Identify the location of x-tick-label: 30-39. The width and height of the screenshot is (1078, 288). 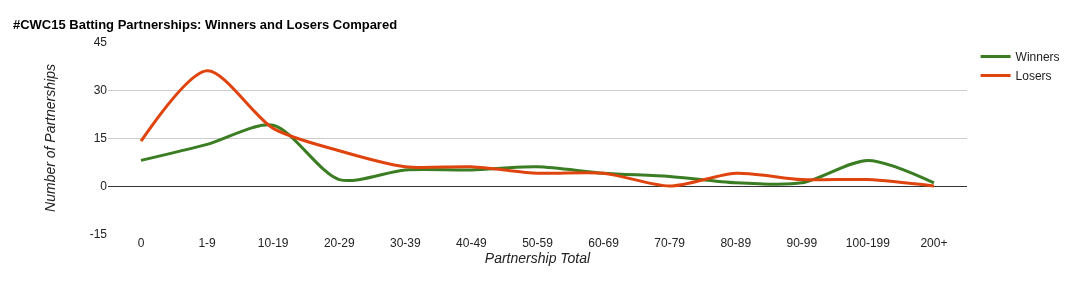
(406, 243).